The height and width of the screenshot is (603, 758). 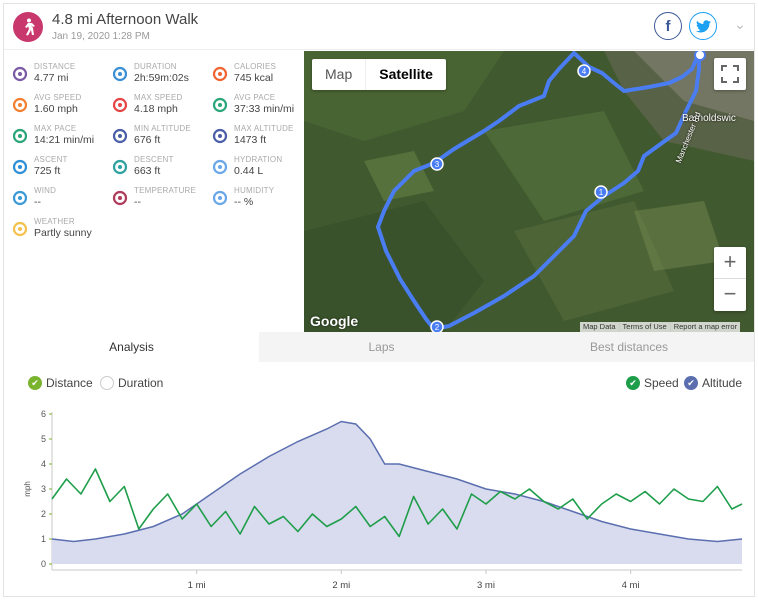 What do you see at coordinates (131, 347) in the screenshot?
I see `tab-analysis: Analysis` at bounding box center [131, 347].